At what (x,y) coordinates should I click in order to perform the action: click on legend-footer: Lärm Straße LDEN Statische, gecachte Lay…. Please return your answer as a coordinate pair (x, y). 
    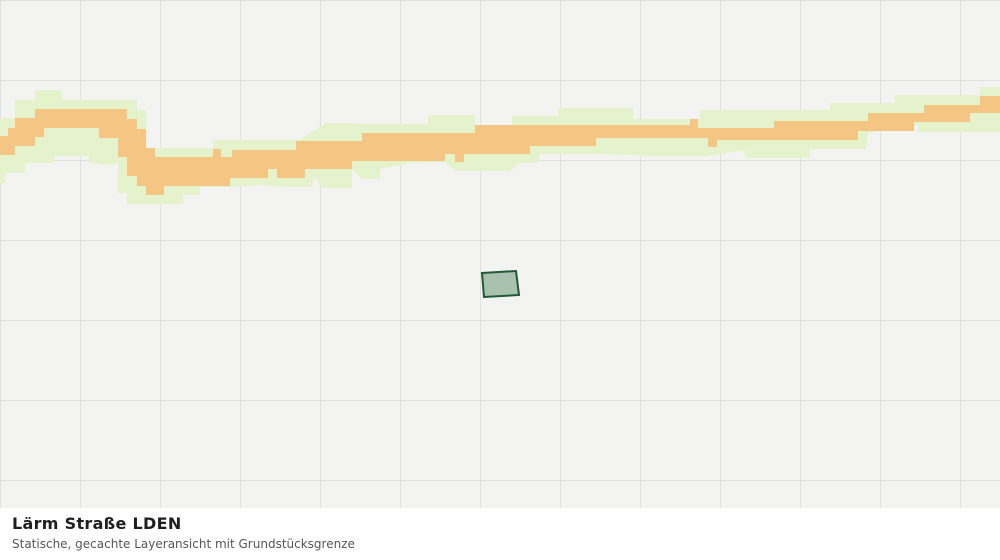
    Looking at the image, I should click on (500, 534).